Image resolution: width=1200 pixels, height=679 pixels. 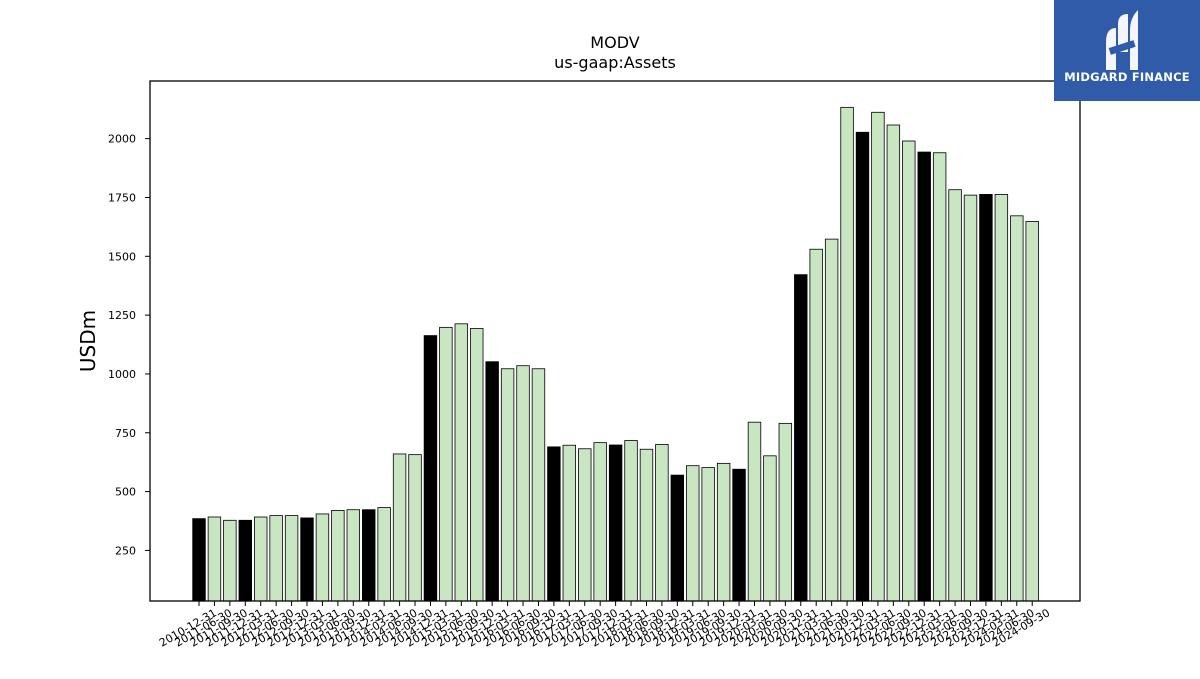 What do you see at coordinates (129, 345) in the screenshot?
I see `y-axis-ticks: 250 500 750 1000 1250 1500 1750 2000` at bounding box center [129, 345].